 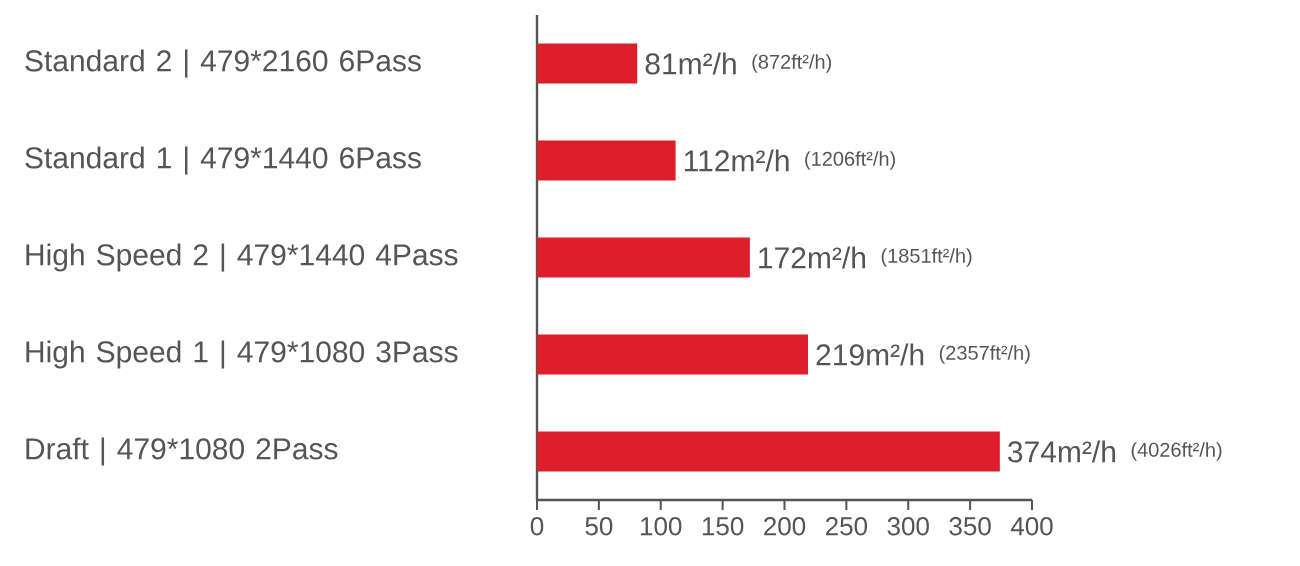 I want to click on data-label: 172m²/h, so click(x=812, y=257).